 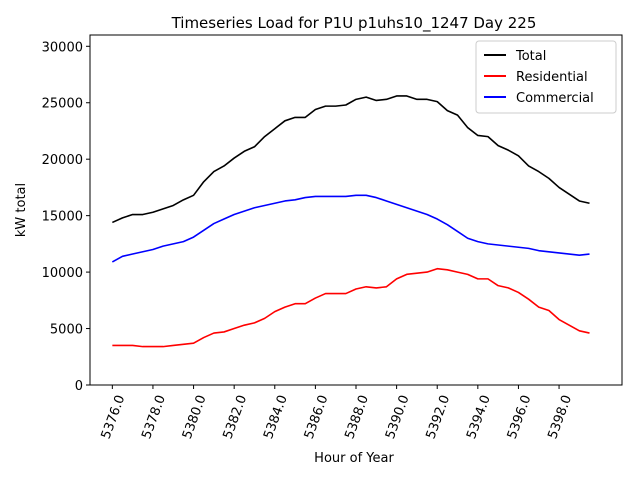 What do you see at coordinates (79, 386) in the screenshot?
I see `y-tick-label: 0` at bounding box center [79, 386].